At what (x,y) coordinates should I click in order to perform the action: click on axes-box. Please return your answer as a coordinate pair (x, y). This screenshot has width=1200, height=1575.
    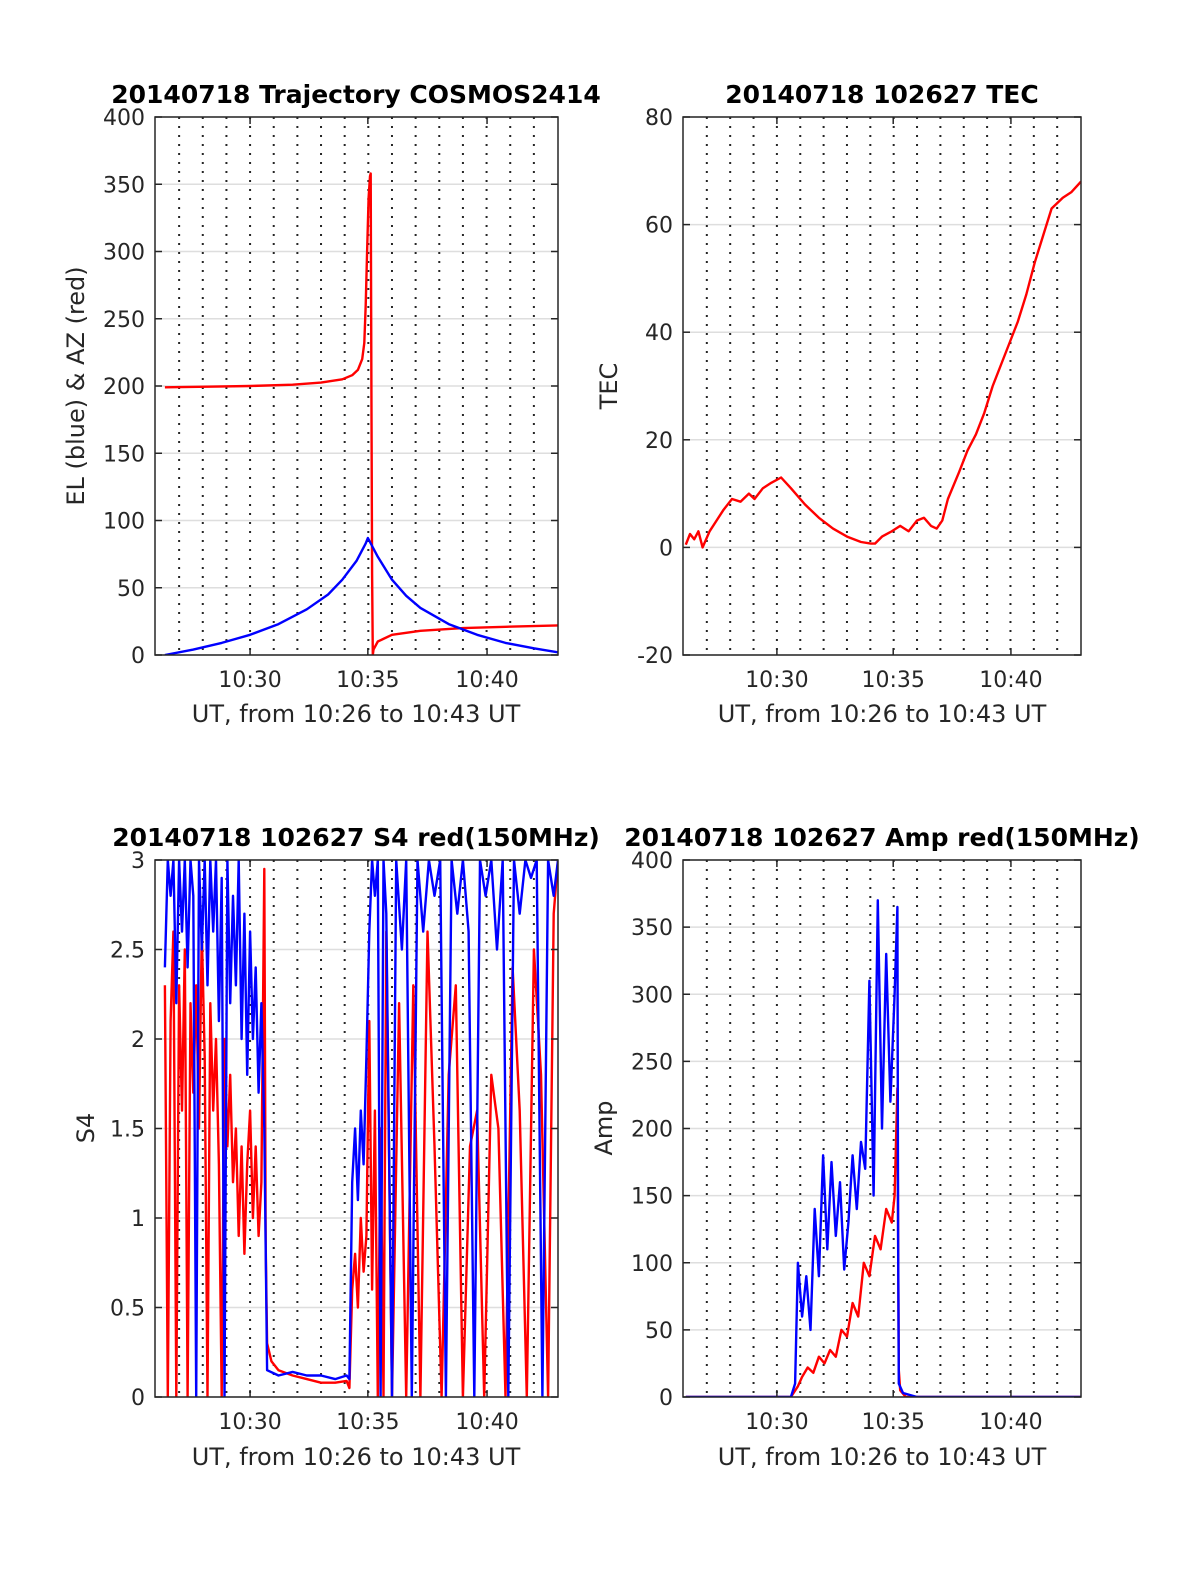
    Looking at the image, I should click on (882, 386).